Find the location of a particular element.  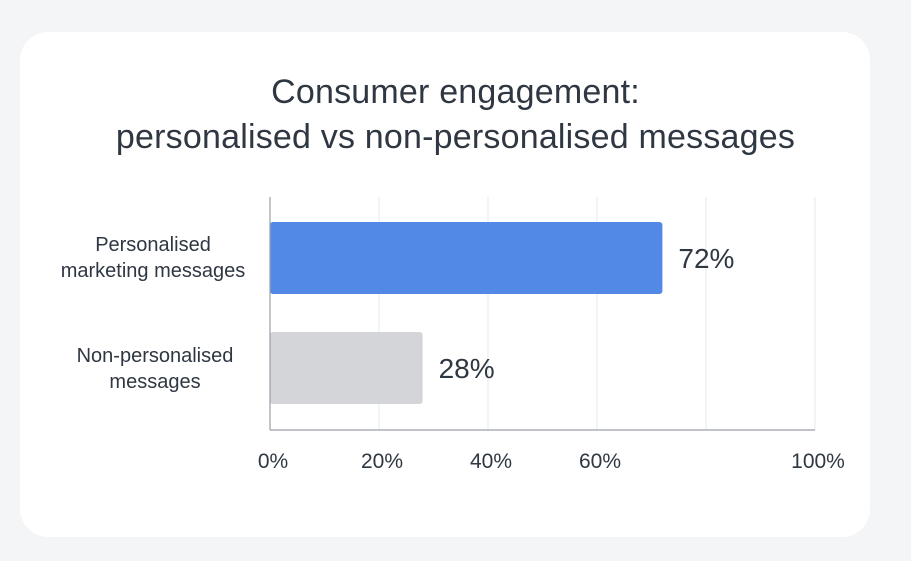

x-tick-label: 100% is located at coordinates (818, 461).